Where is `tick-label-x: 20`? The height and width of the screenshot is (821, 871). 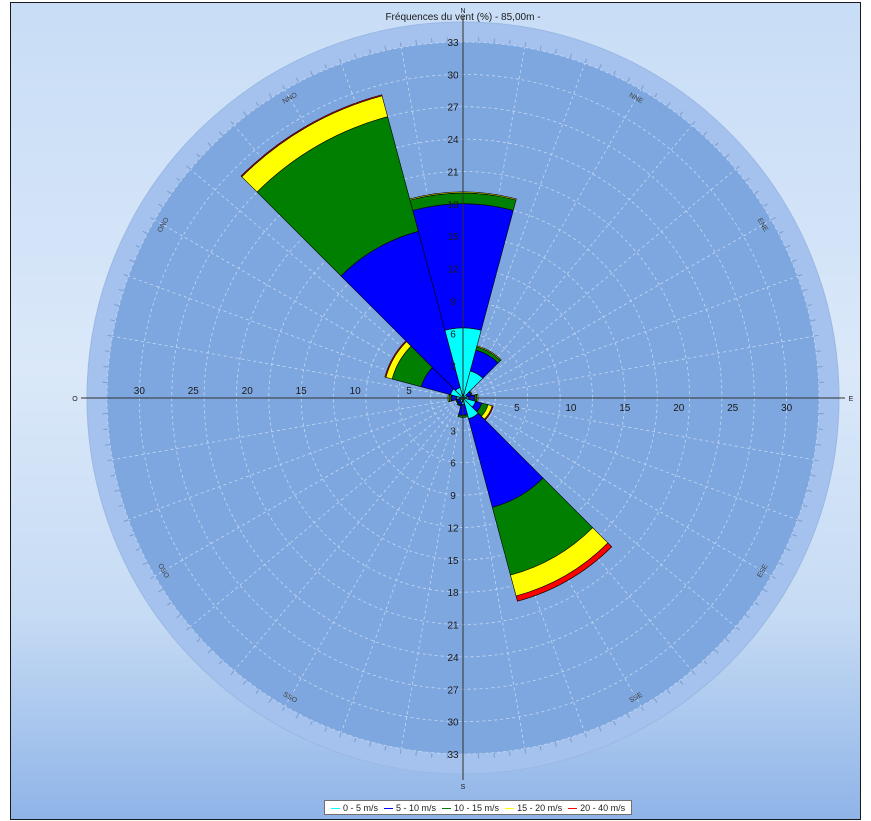 tick-label-x: 20 is located at coordinates (679, 408).